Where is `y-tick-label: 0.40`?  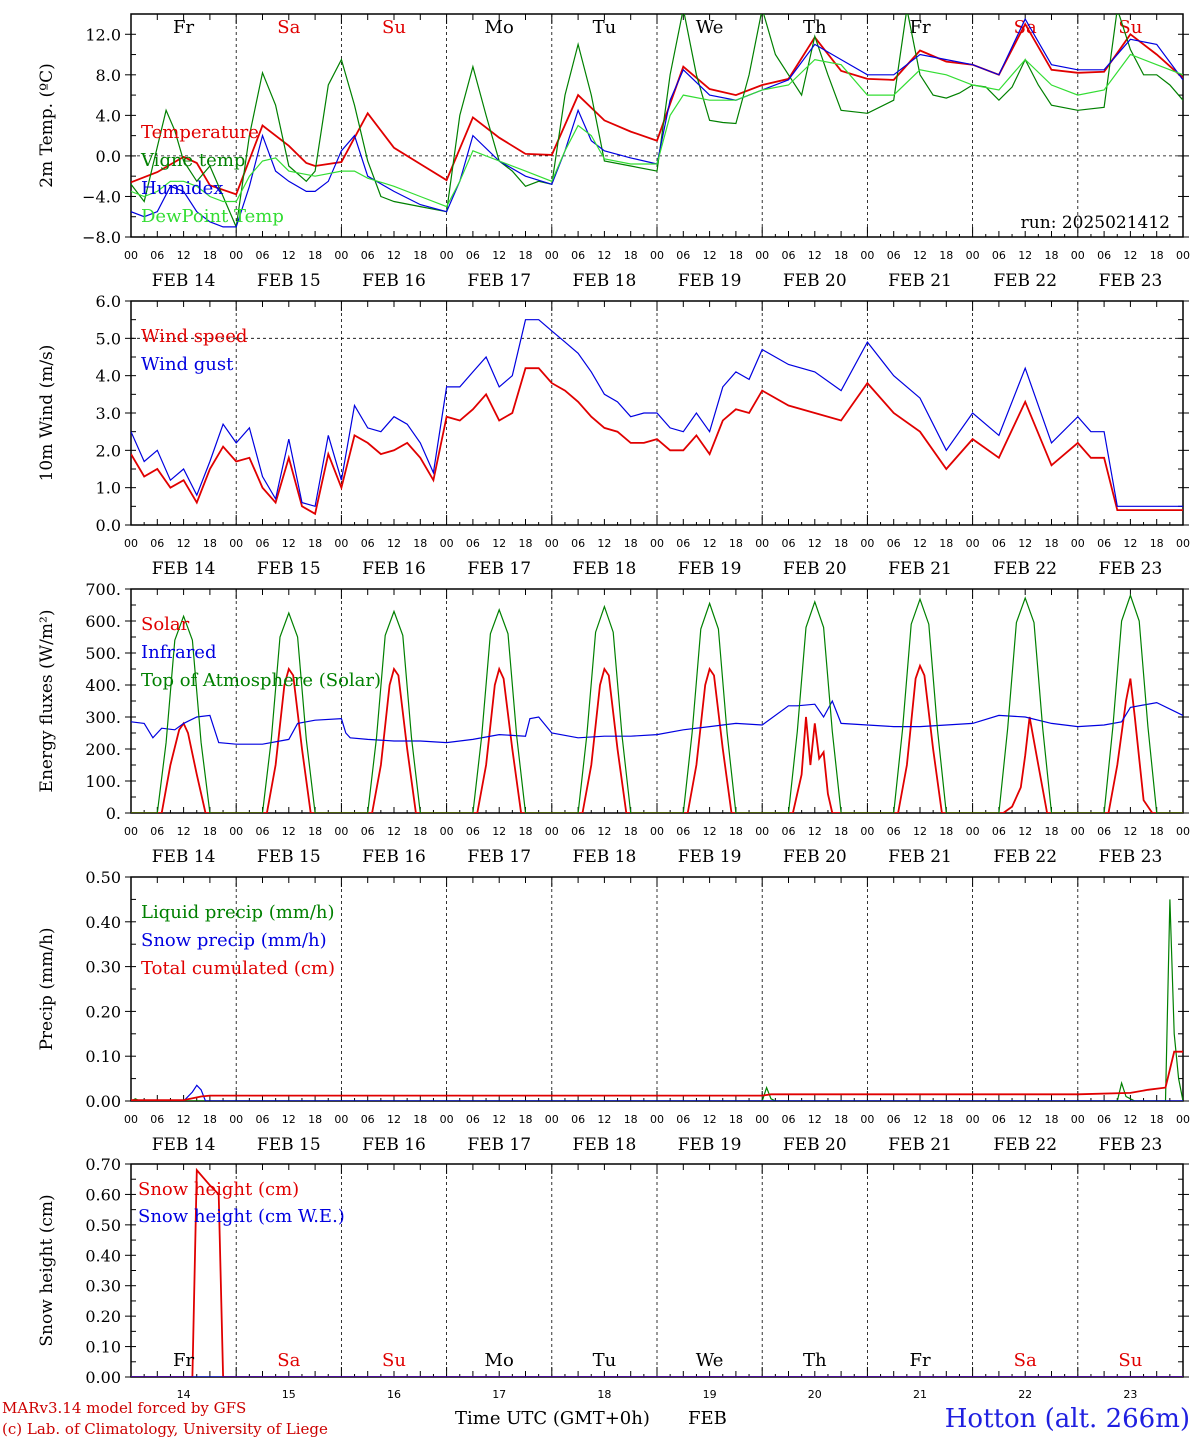
y-tick-label: 0.40 is located at coordinates (103, 1255).